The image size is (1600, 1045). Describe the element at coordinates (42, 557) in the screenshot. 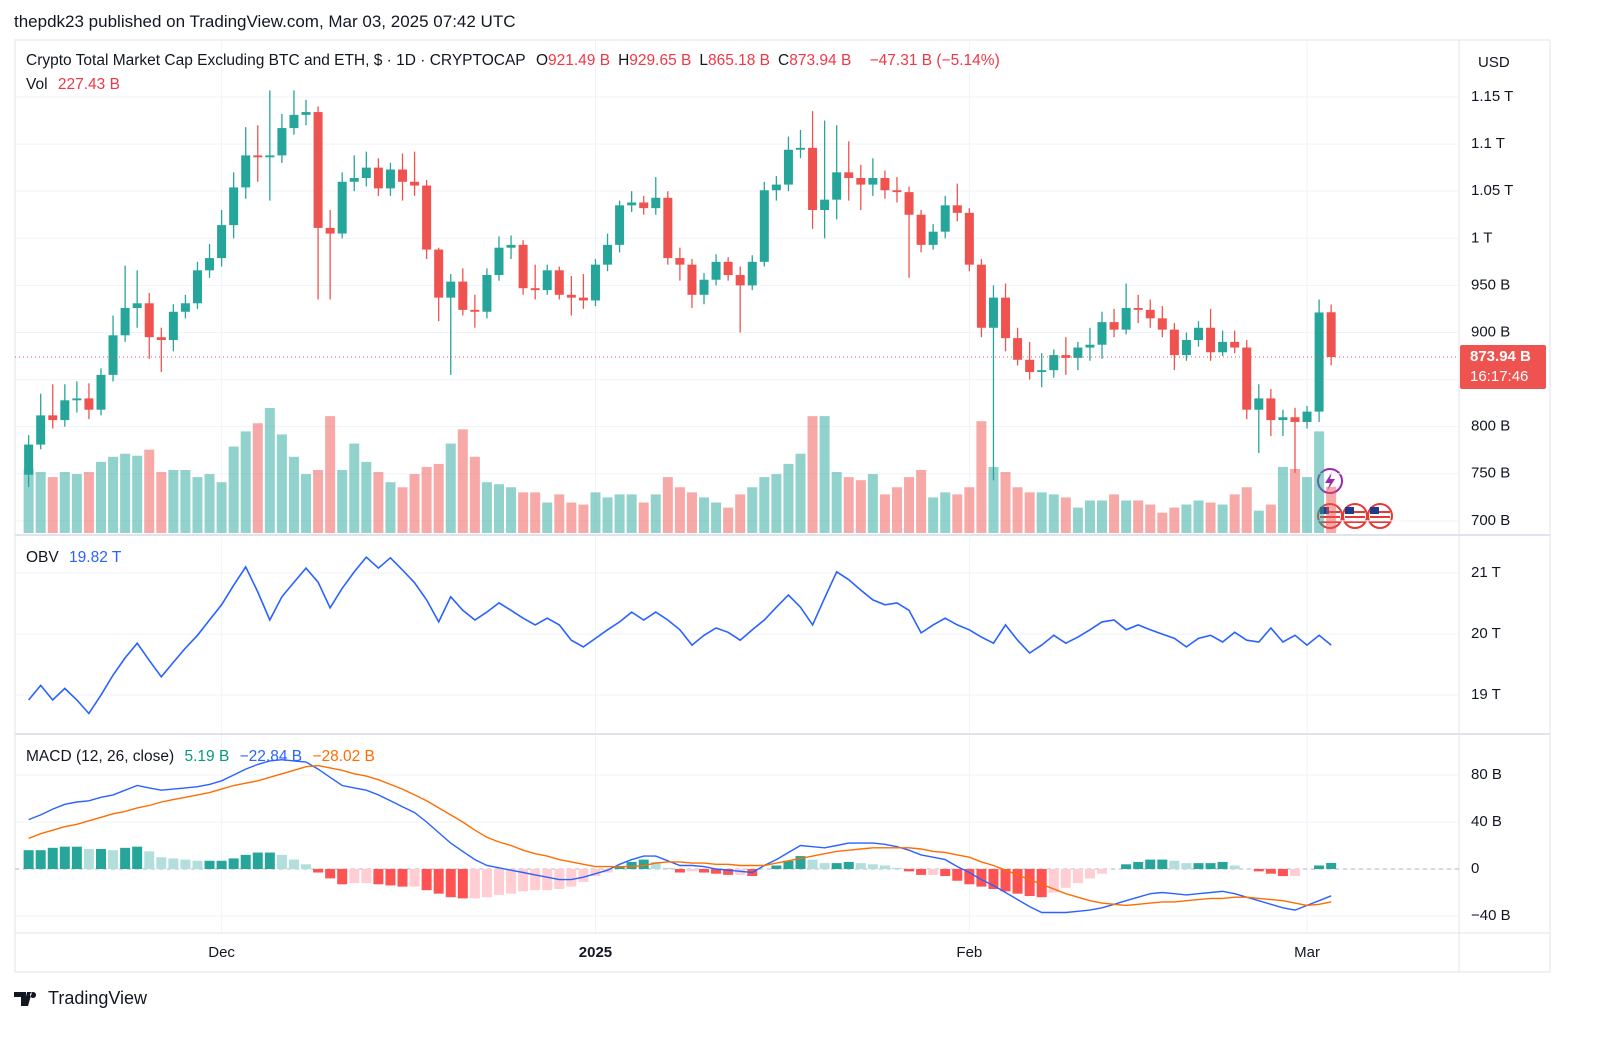

I see `obv-name: OBV` at that location.